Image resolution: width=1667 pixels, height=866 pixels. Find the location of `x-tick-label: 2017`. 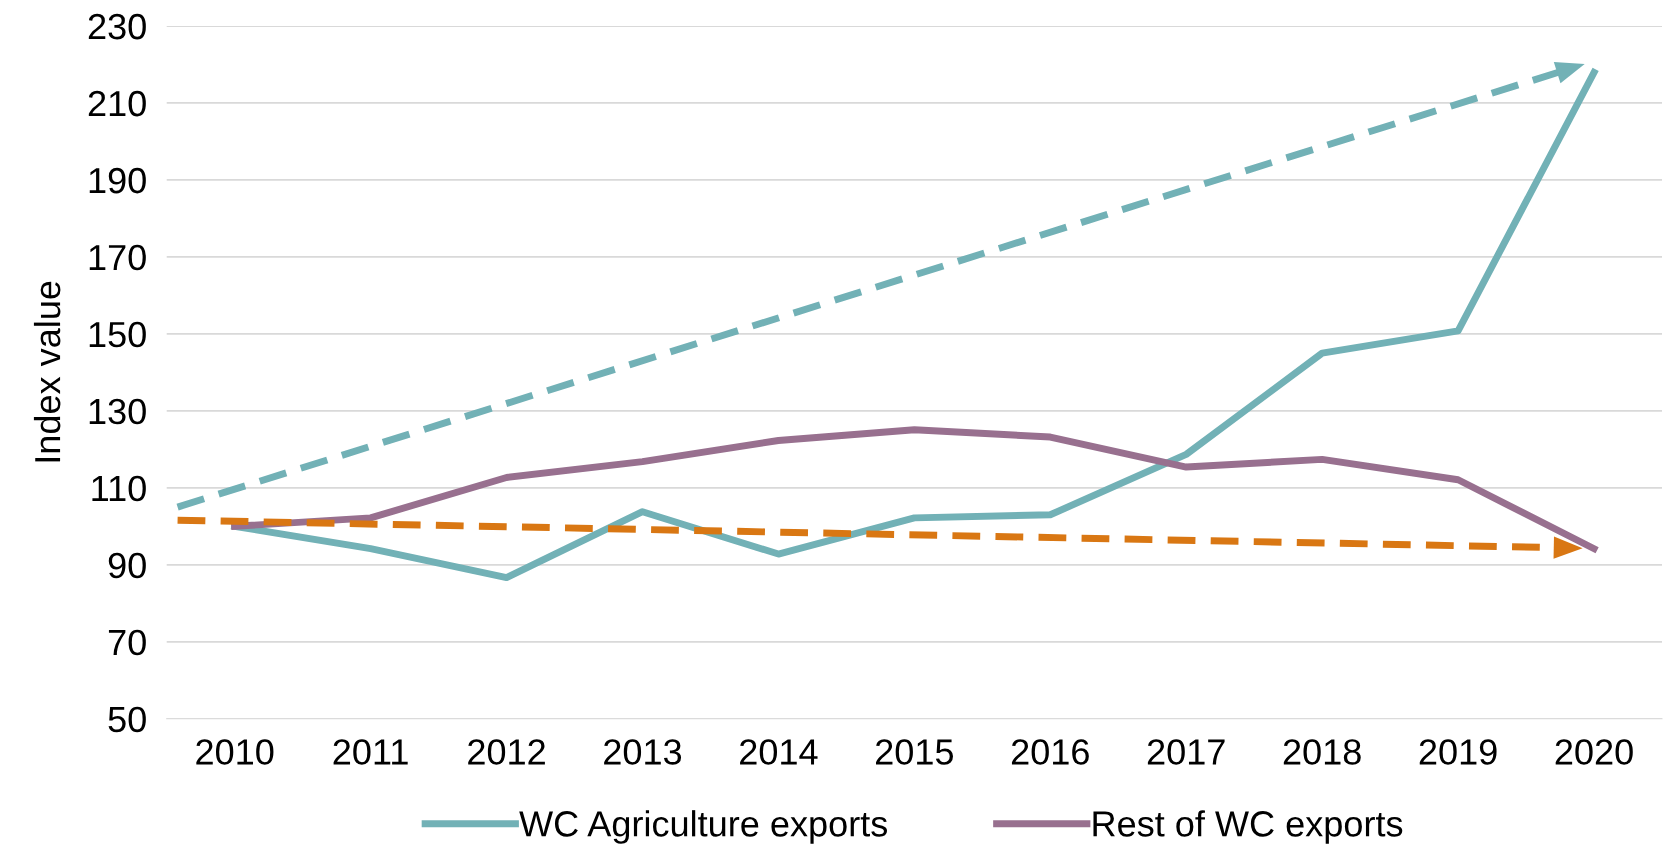

x-tick-label: 2017 is located at coordinates (1186, 752).